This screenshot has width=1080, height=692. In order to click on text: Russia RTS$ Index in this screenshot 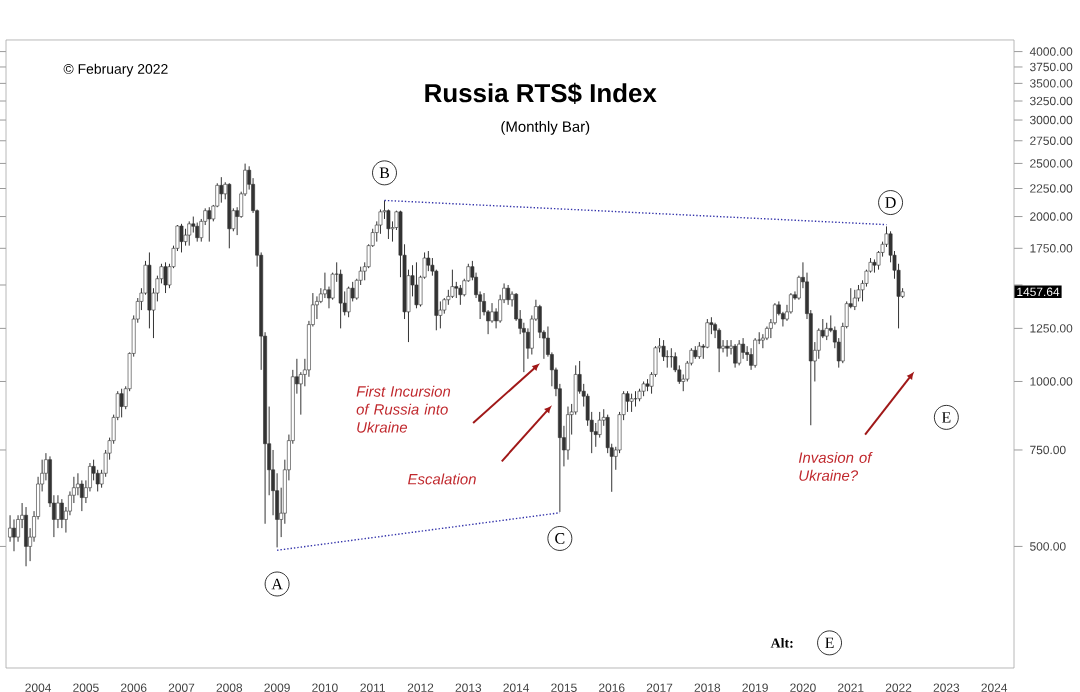, I will do `click(541, 93)`.